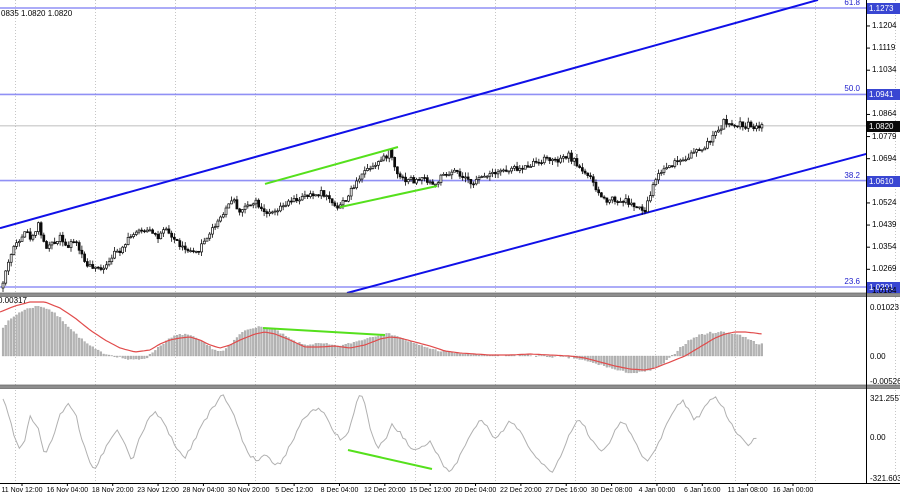 The width and height of the screenshot is (900, 500). What do you see at coordinates (852, 3) in the screenshot?
I see `fib-percent-label: 61.8` at bounding box center [852, 3].